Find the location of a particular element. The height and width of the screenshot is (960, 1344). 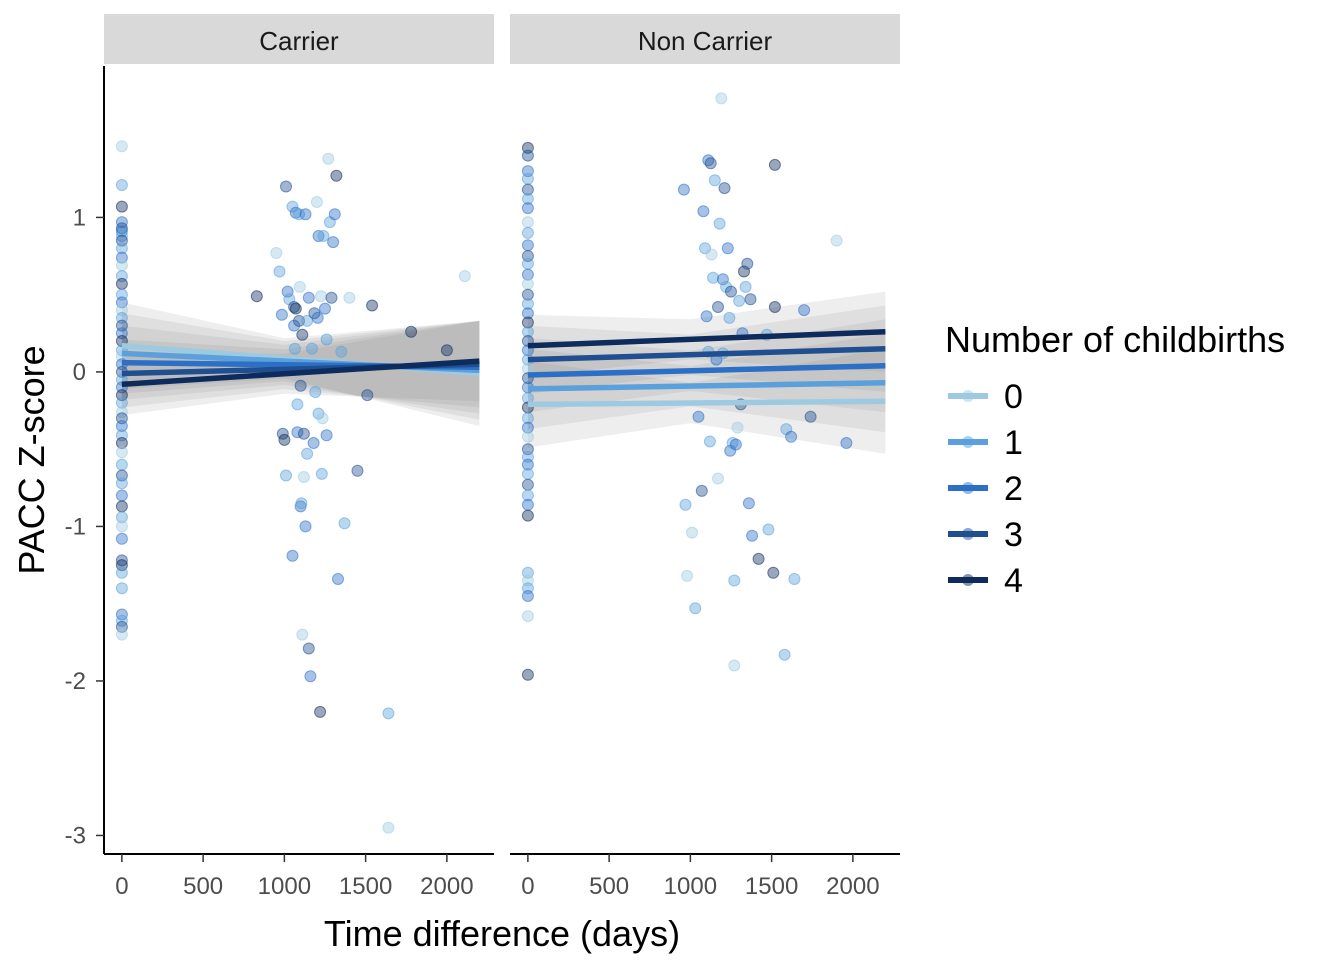

x-tick-label: 1500 is located at coordinates (771, 886).